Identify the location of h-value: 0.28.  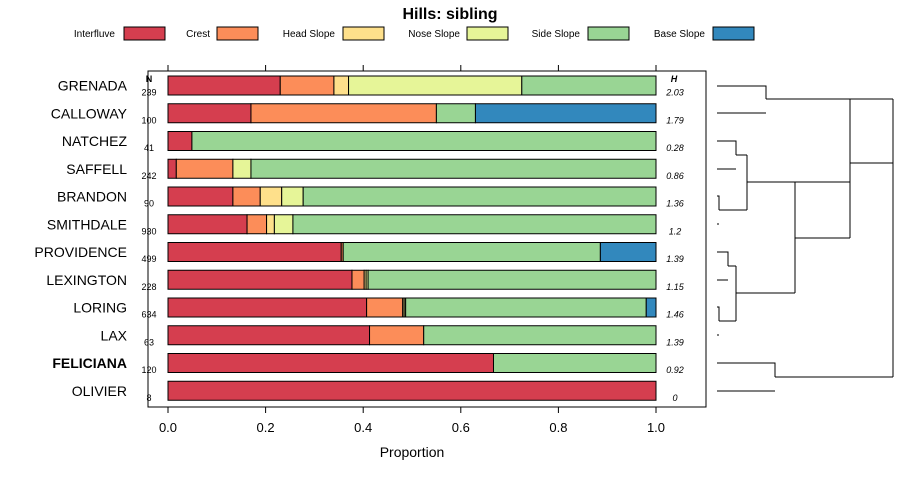
(675, 148).